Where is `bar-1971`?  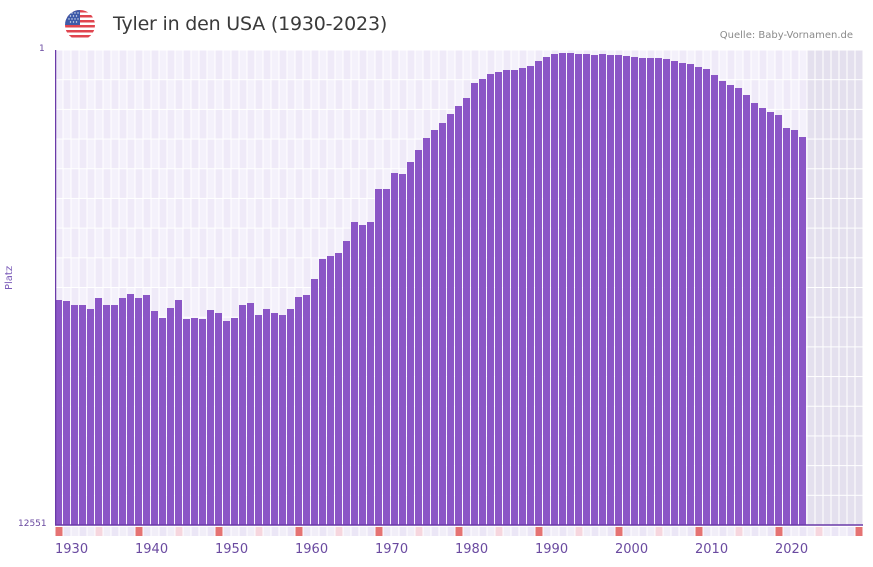
bar-1971 is located at coordinates (386, 357).